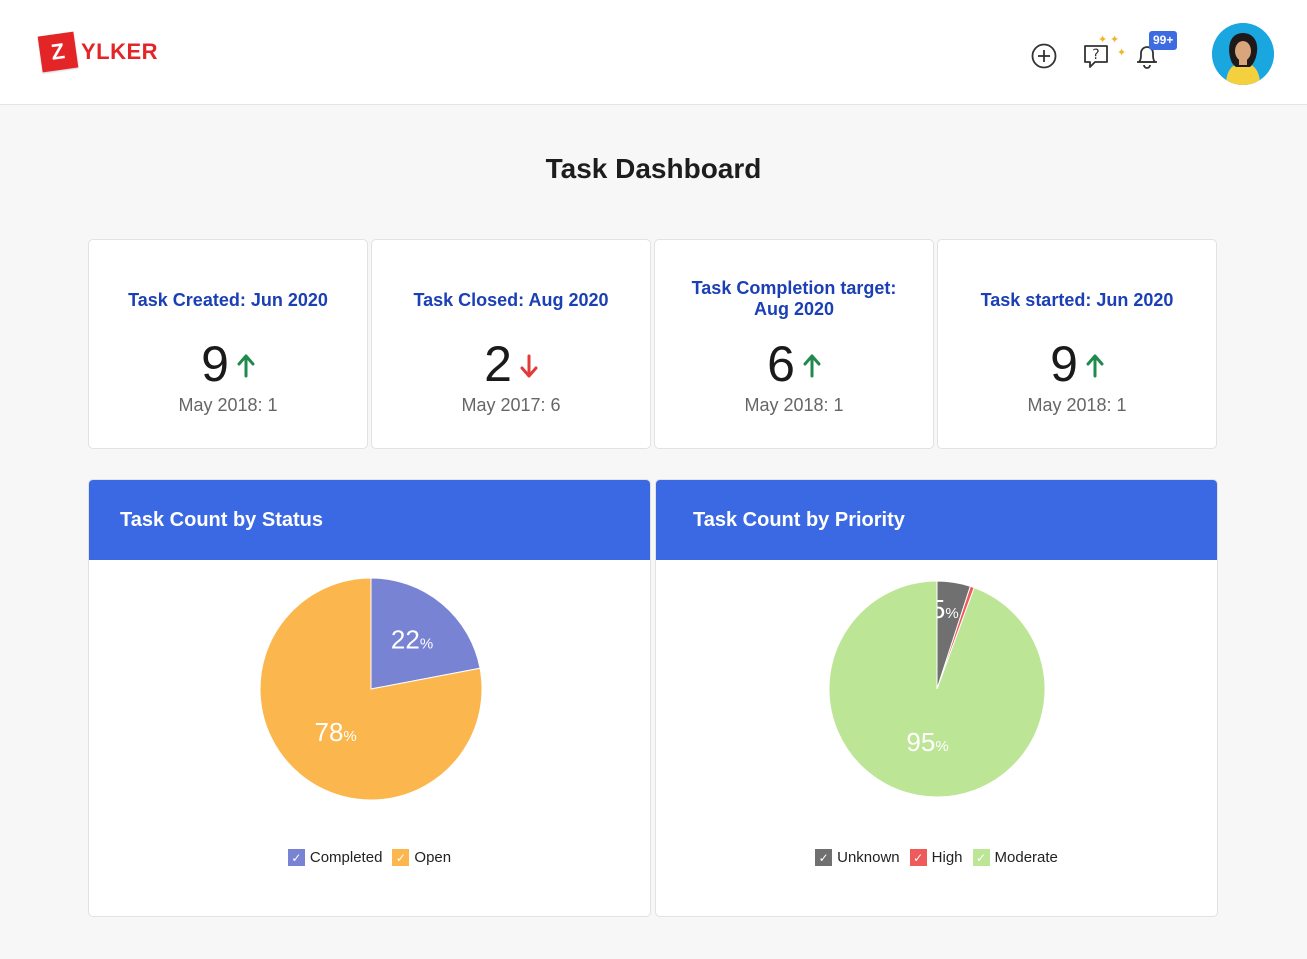 The height and width of the screenshot is (959, 1307). Describe the element at coordinates (1077, 300) in the screenshot. I see `kpi-title: Task started: Jun 2020` at that location.